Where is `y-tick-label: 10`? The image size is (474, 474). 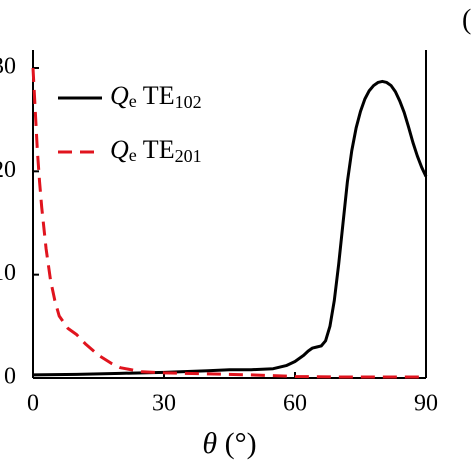 y-tick-label: 10 is located at coordinates (8, 273).